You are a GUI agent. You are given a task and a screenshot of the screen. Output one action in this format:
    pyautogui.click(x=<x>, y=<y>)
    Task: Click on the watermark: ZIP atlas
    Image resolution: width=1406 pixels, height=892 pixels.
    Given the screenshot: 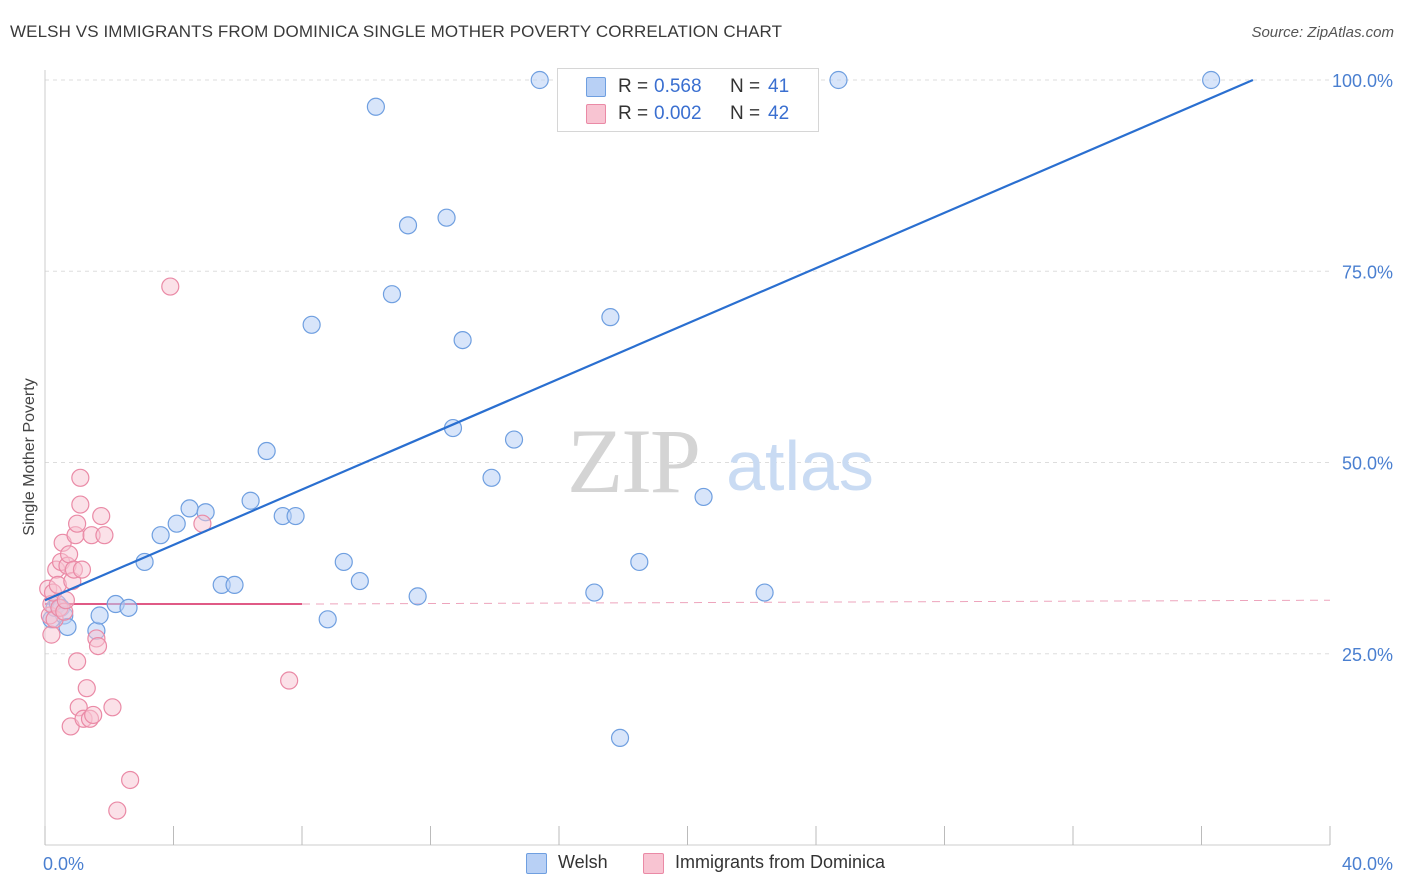 What is the action you would take?
    pyautogui.click(x=720, y=461)
    